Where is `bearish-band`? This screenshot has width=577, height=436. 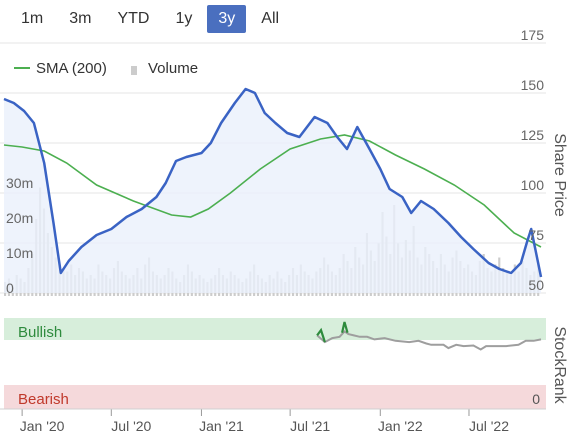
bearish-band is located at coordinates (275, 397).